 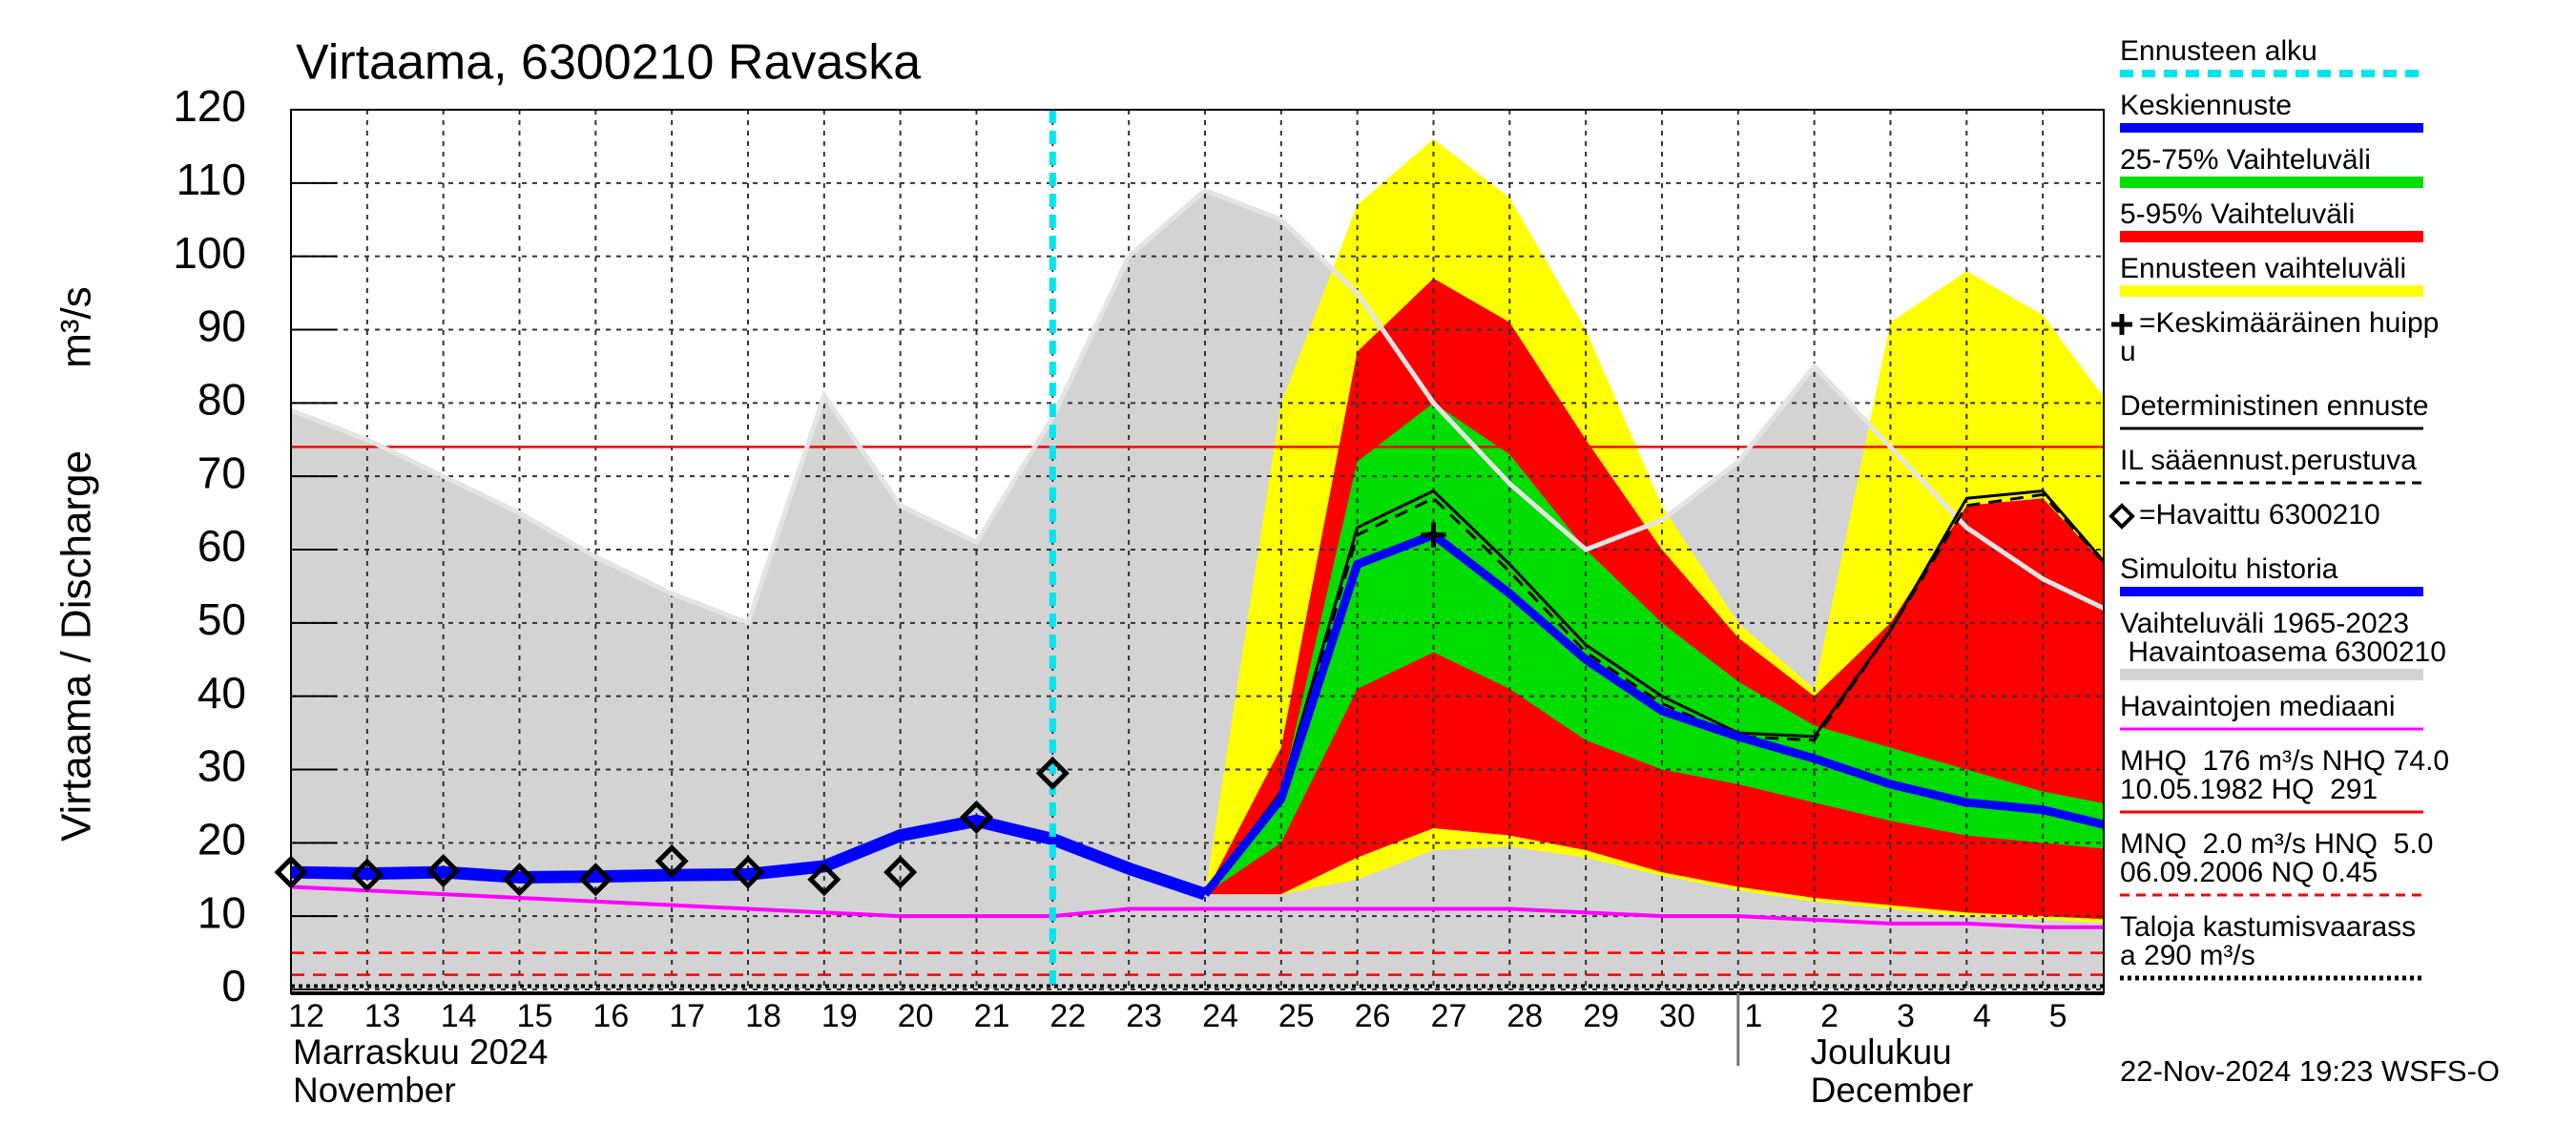 What do you see at coordinates (2289, 323) in the screenshot?
I see `legend-label: =Keskimääräinen huipp` at bounding box center [2289, 323].